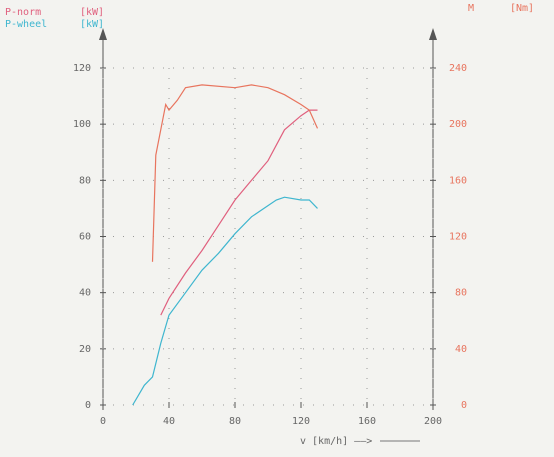  What do you see at coordinates (26, 24) in the screenshot?
I see `legend-label: P-wheel` at bounding box center [26, 24].